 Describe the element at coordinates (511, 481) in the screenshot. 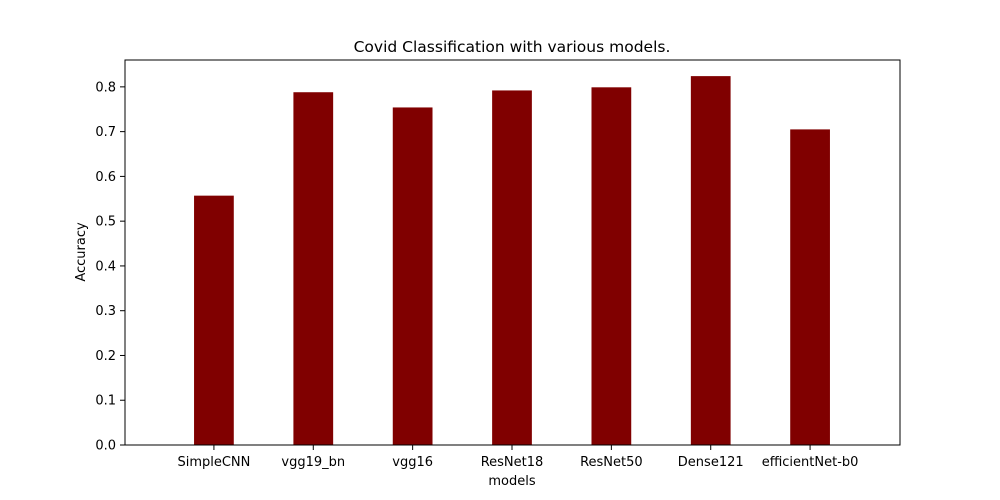

I see `x-axis-label: models` at that location.